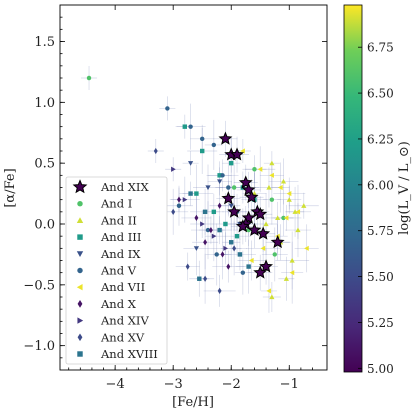 This screenshot has height=417, width=415. What do you see at coordinates (380, 139) in the screenshot?
I see `colorbar-tick-label: 6.25` at bounding box center [380, 139].